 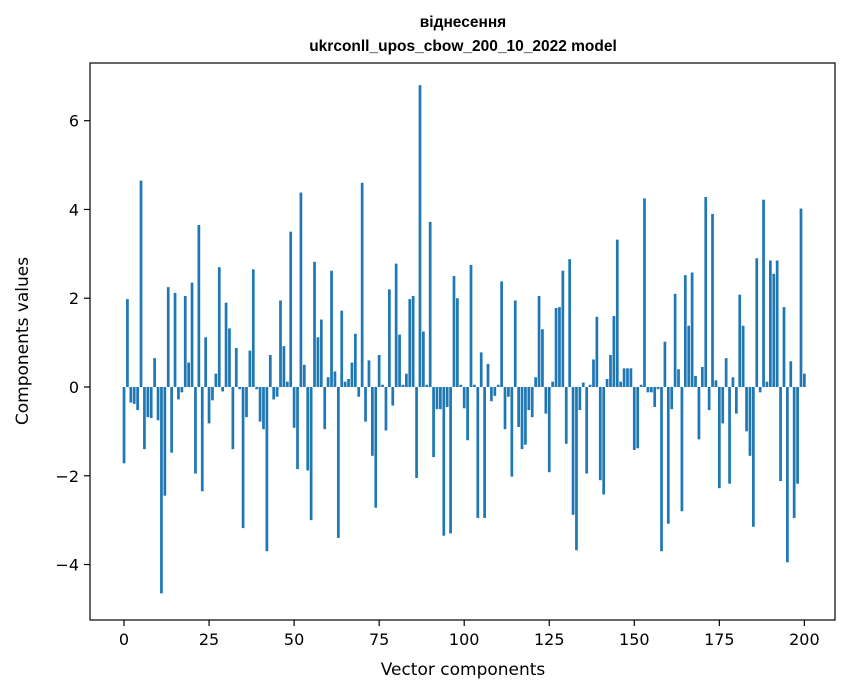 What do you see at coordinates (74, 298) in the screenshot?
I see `y-tick-label: 2` at bounding box center [74, 298].